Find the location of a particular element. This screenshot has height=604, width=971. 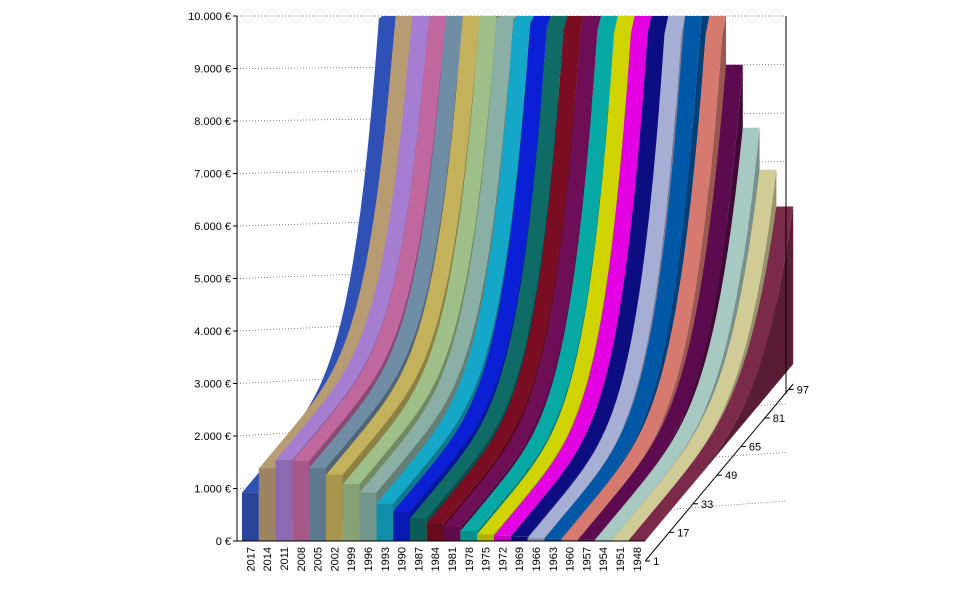

series-surface-1996 is located at coordinates (442, 254).